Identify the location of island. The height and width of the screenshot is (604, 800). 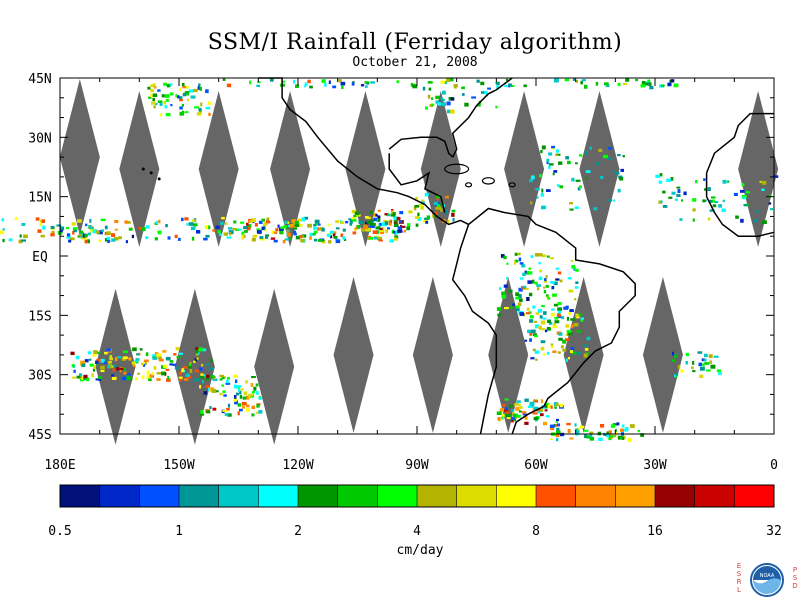
(457, 169).